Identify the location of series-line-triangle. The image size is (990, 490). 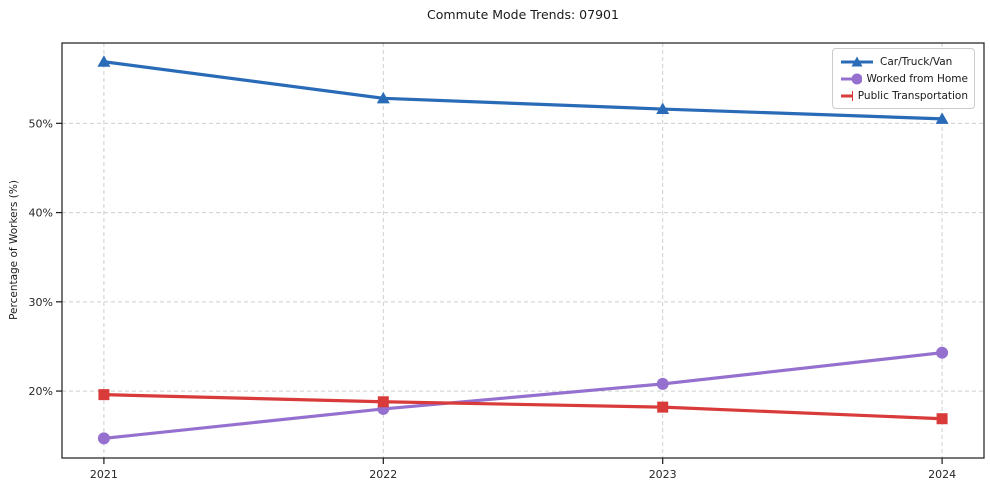
(523, 90).